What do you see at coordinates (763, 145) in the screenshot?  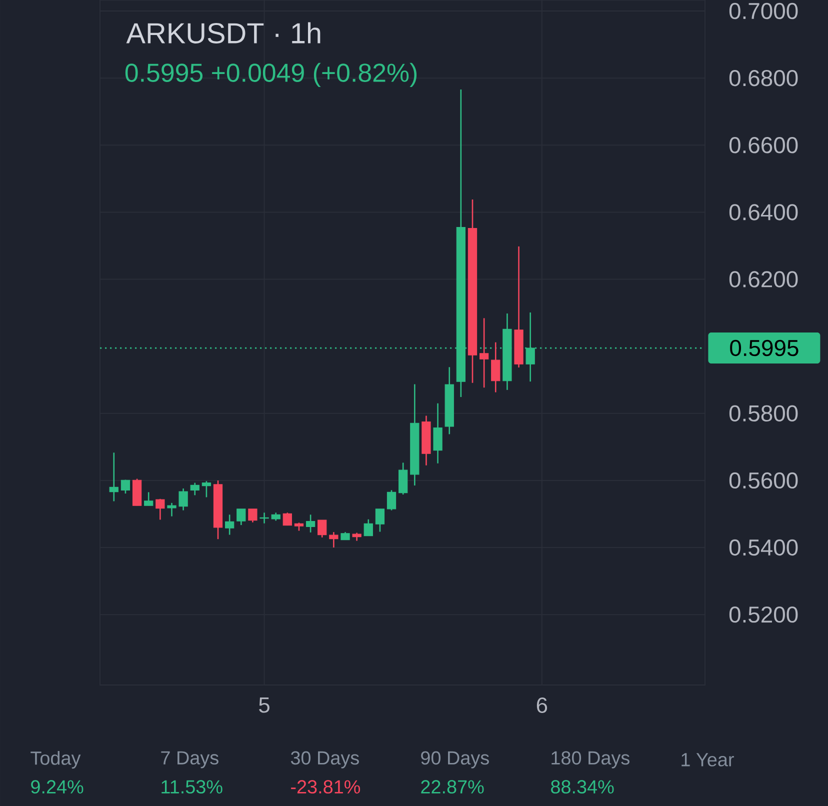 I see `y-tick-label: 0.6600` at bounding box center [763, 145].